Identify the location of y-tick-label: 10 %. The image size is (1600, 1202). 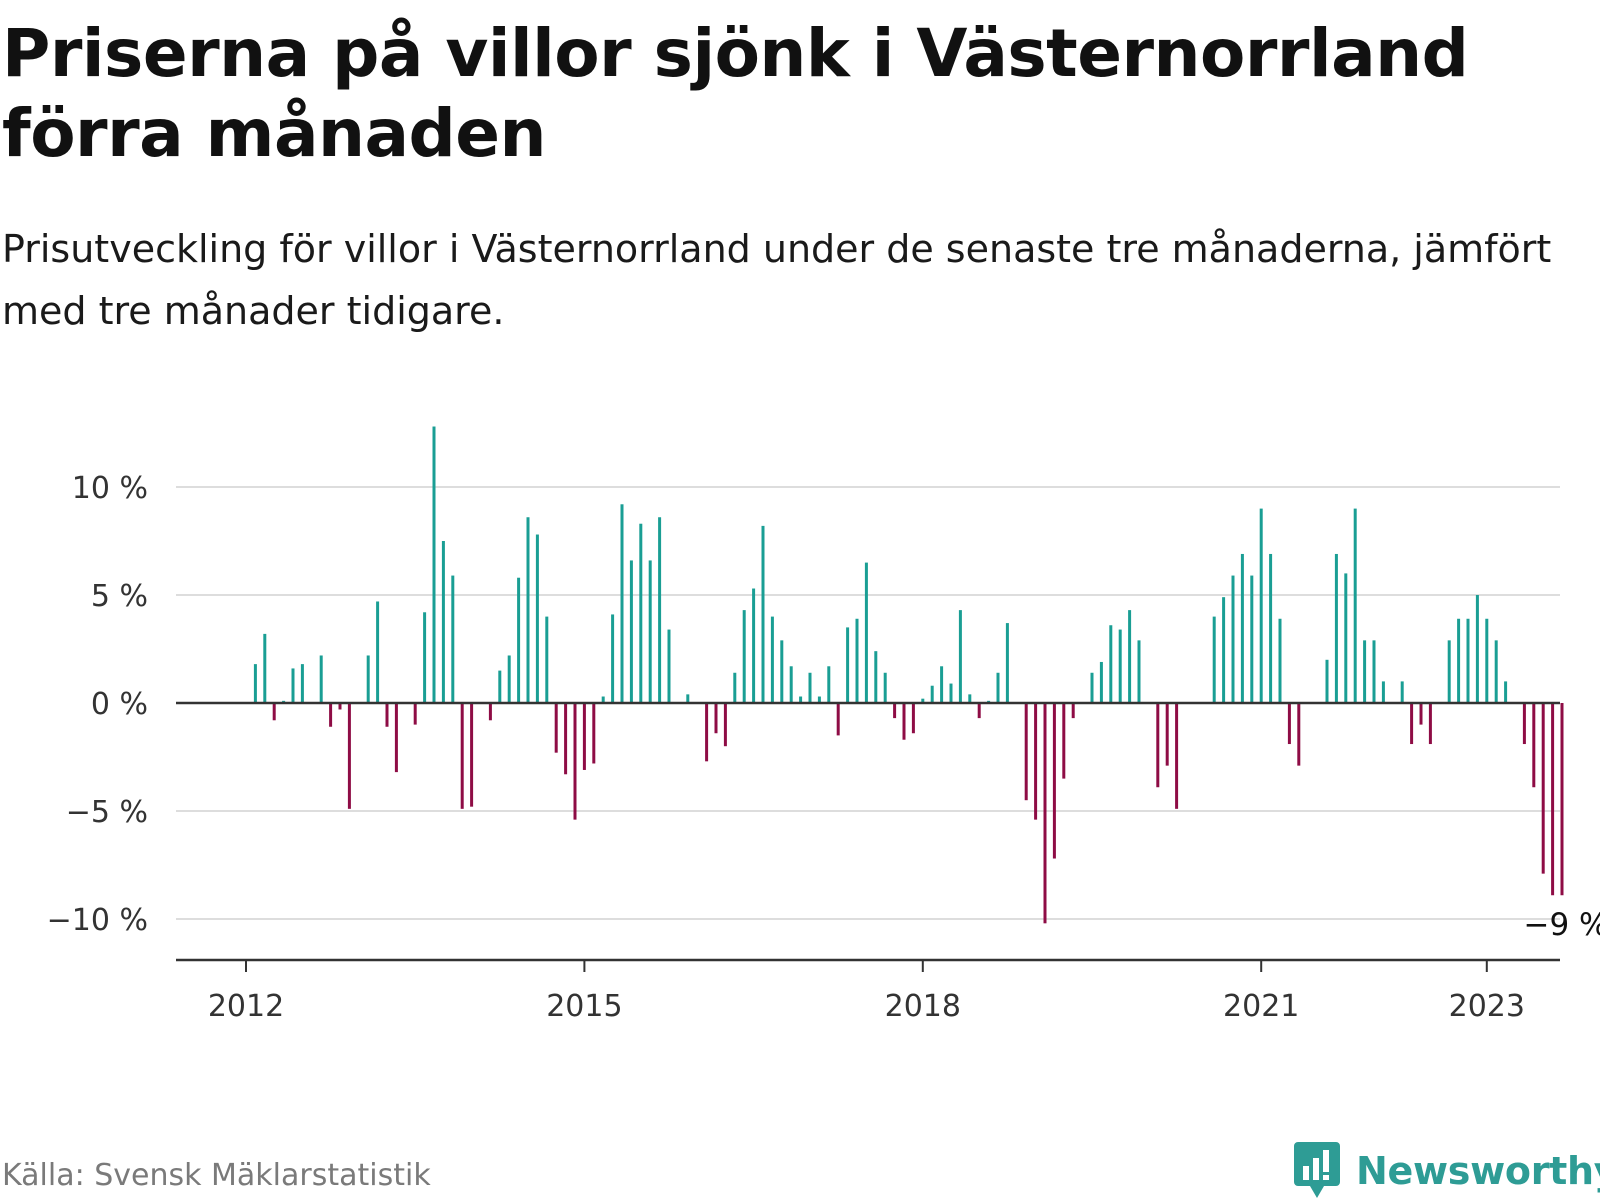
(110, 488).